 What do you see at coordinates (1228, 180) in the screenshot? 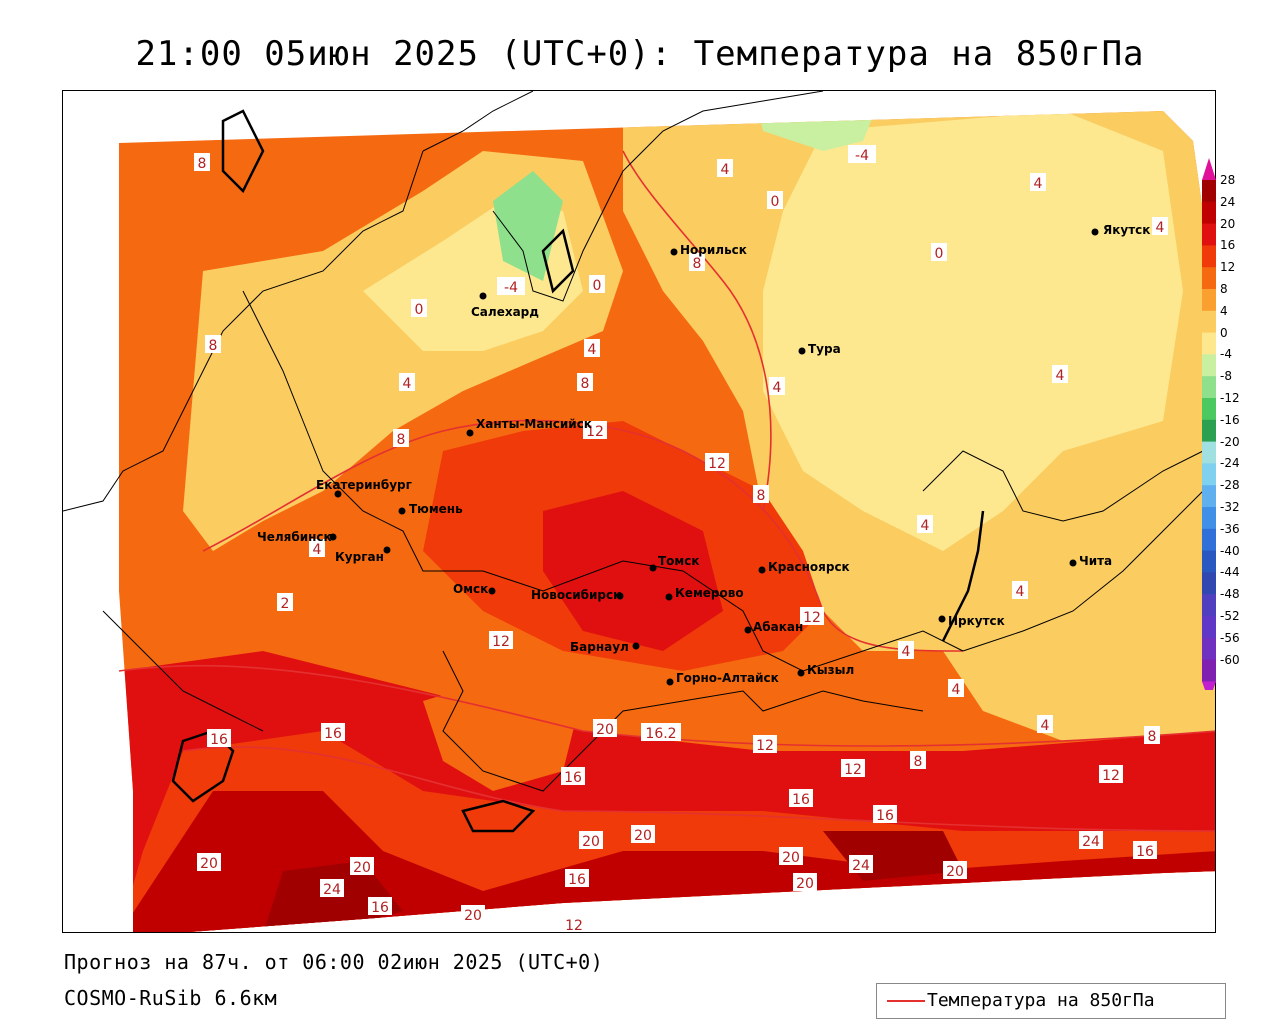
I see `colorbar-tick-label: 28` at bounding box center [1228, 180].